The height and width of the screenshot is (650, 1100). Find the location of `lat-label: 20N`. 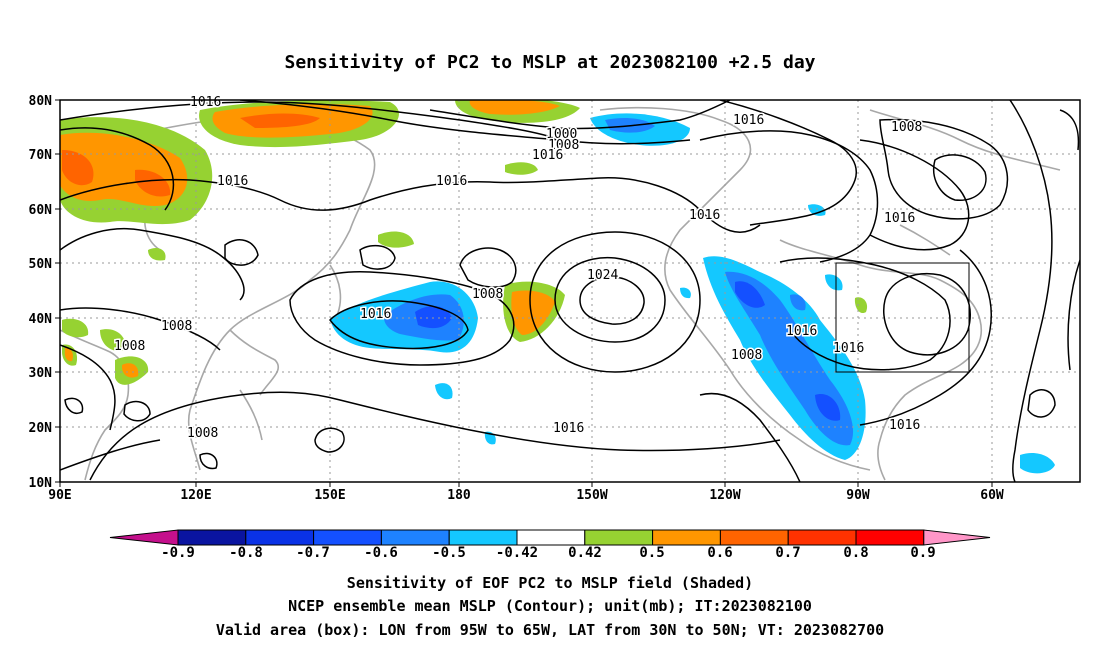

lat-label: 20N is located at coordinates (41, 428).